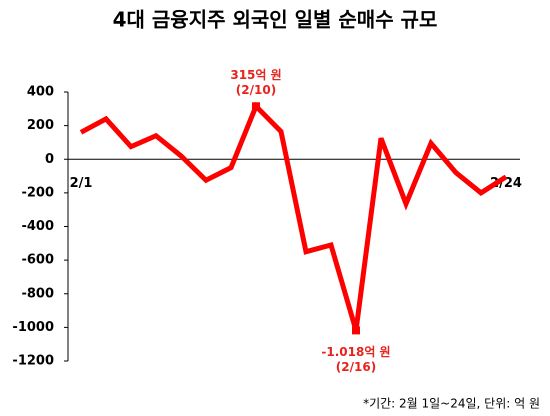  What do you see at coordinates (37, 192) in the screenshot?
I see `y-tick-label: -200` at bounding box center [37, 192].